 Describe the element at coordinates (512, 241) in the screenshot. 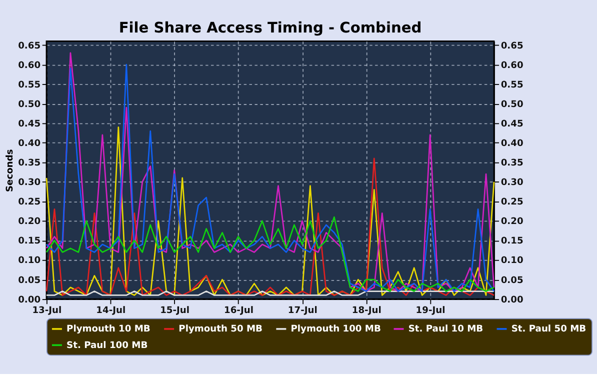

I see `y2-tick-label: 0.15` at that location.